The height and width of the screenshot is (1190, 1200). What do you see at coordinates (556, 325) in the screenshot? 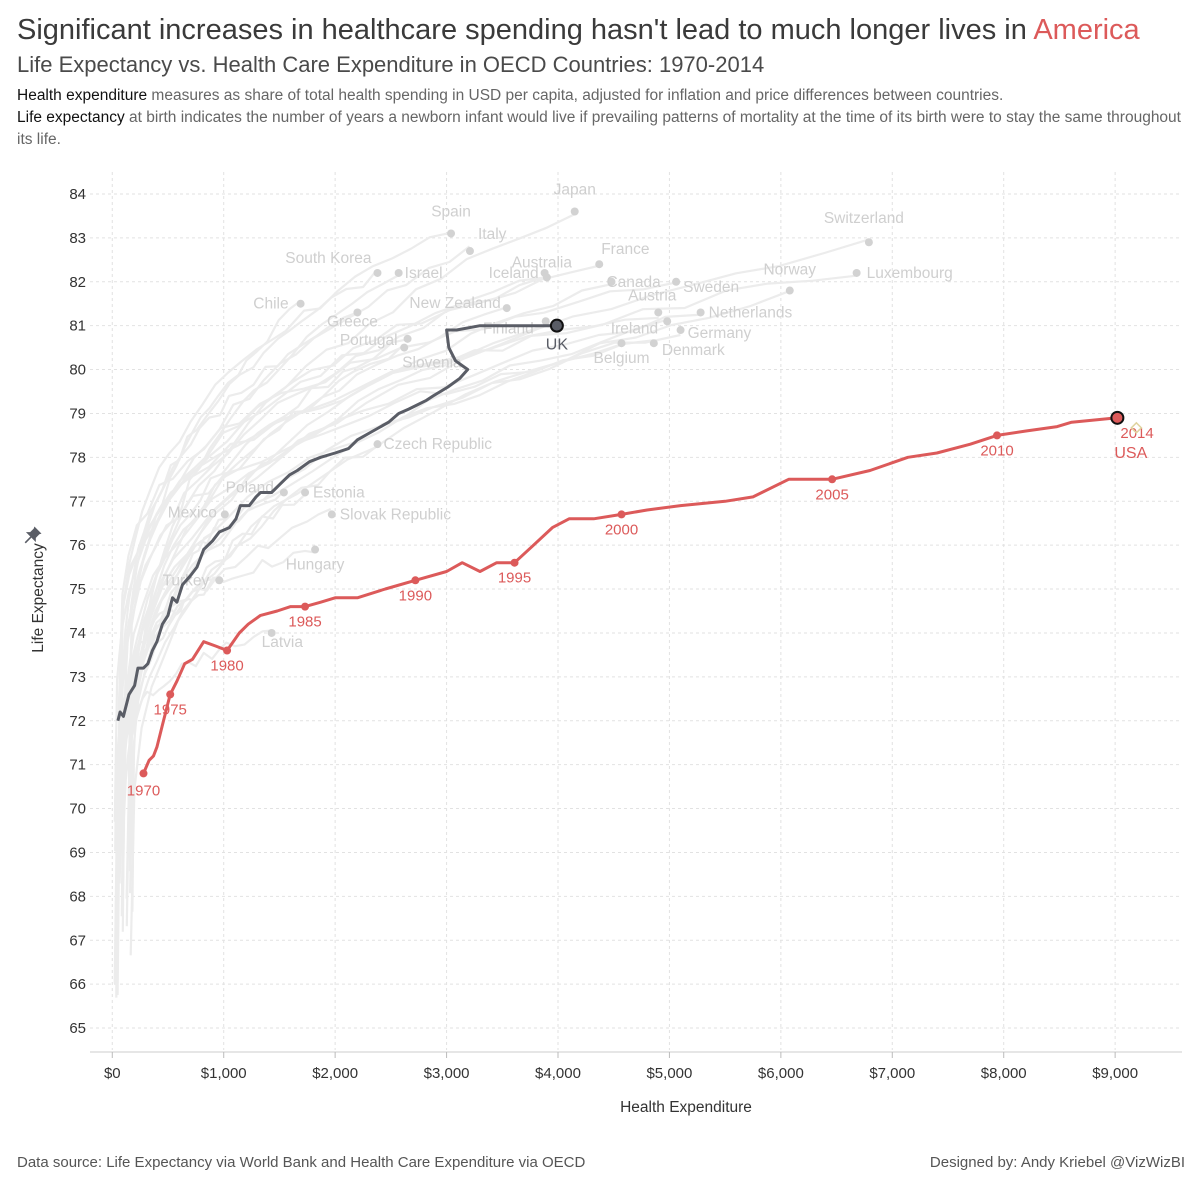
I see `uk-endpoint` at bounding box center [556, 325].